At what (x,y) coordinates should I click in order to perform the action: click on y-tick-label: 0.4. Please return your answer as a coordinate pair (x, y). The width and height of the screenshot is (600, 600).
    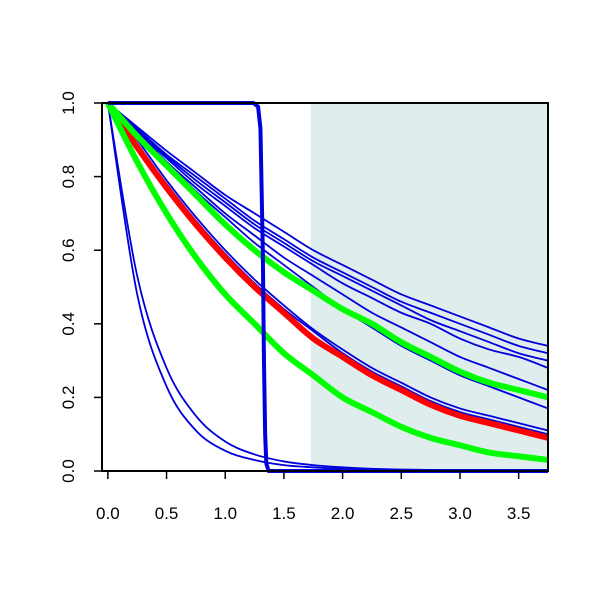
    Looking at the image, I should click on (68, 324).